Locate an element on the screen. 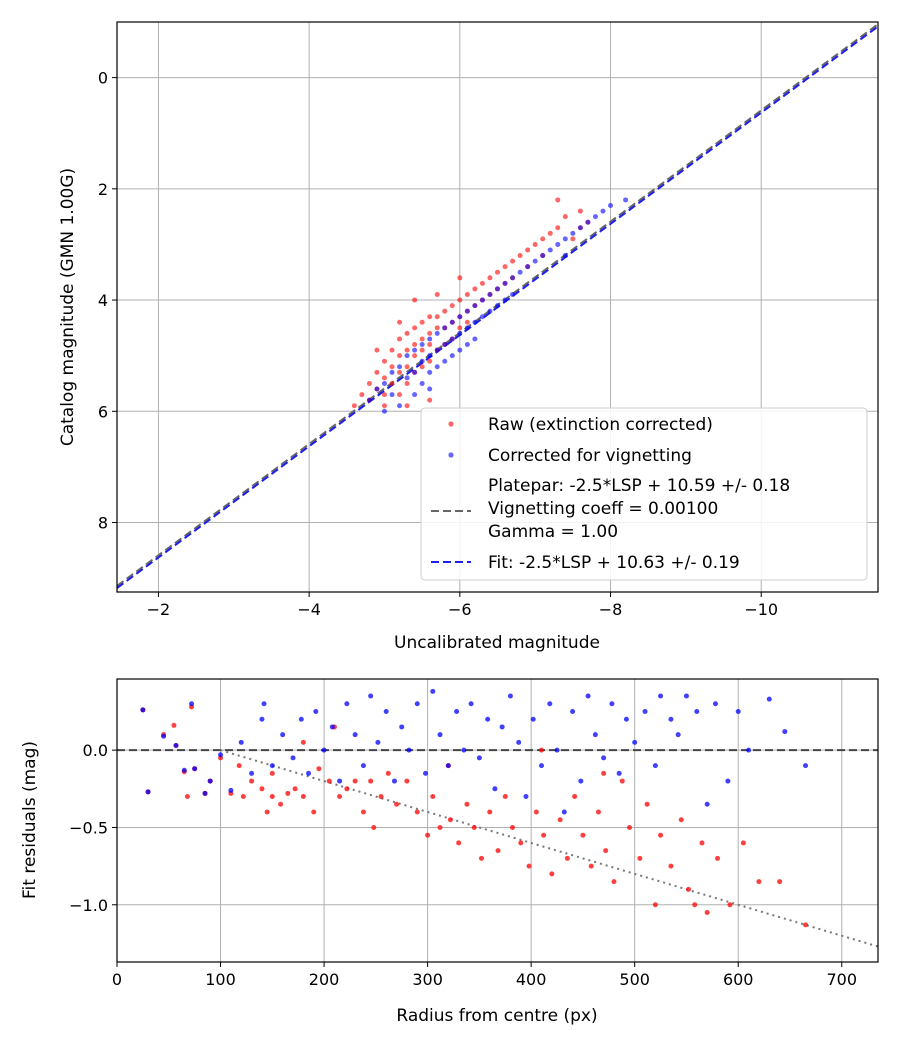 This screenshot has width=900, height=1050. top-y-ticks: 0 2 4 6 8 is located at coordinates (107, 300).